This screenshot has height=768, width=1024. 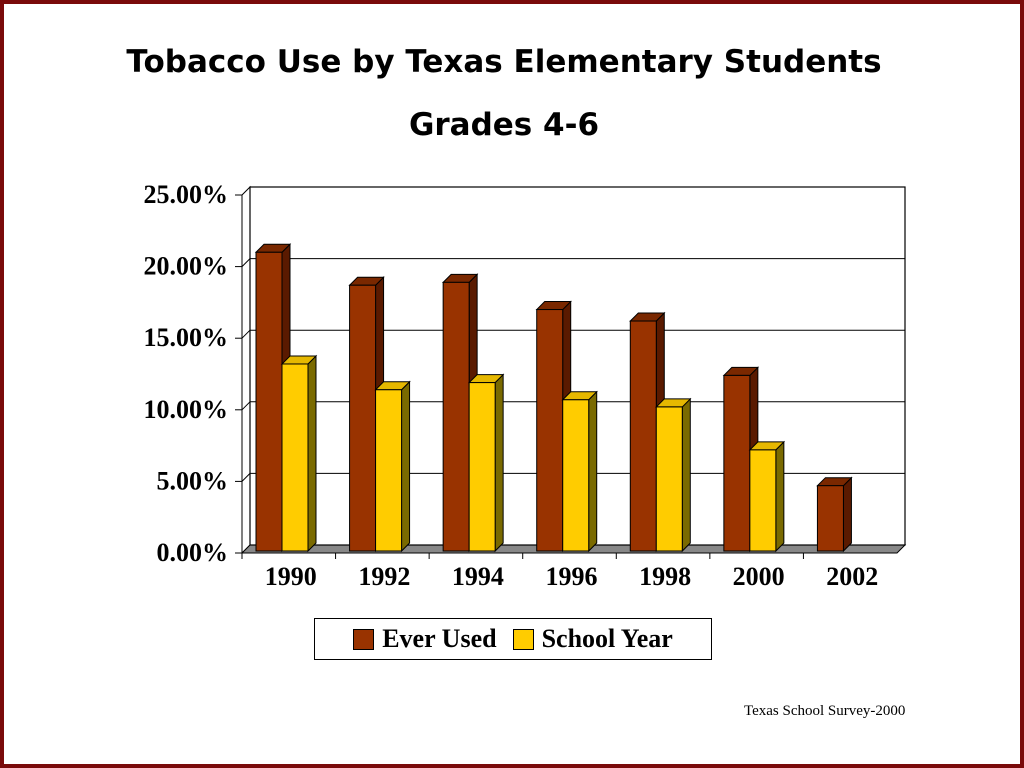 I want to click on legend-item-ever-used: Ever Used, so click(x=425, y=639).